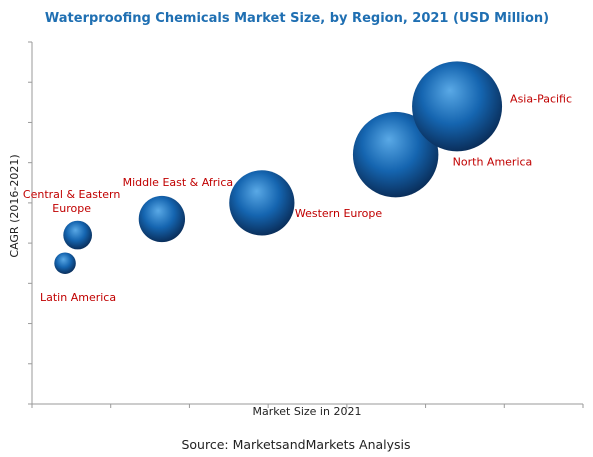 The width and height of the screenshot is (593, 457). I want to click on label-western-europe: Western Europe, so click(339, 213).